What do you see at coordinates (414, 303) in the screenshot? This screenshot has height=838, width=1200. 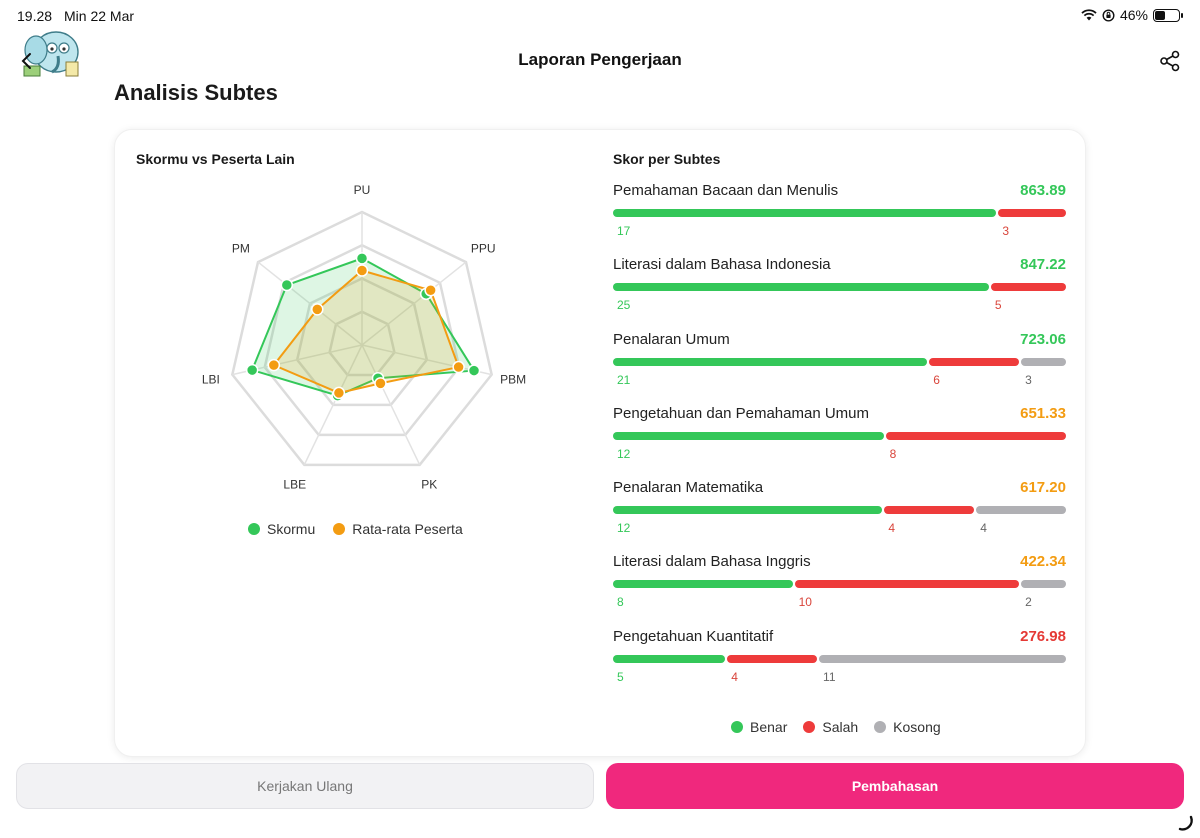 I see `radar-spoke-ppu` at bounding box center [414, 303].